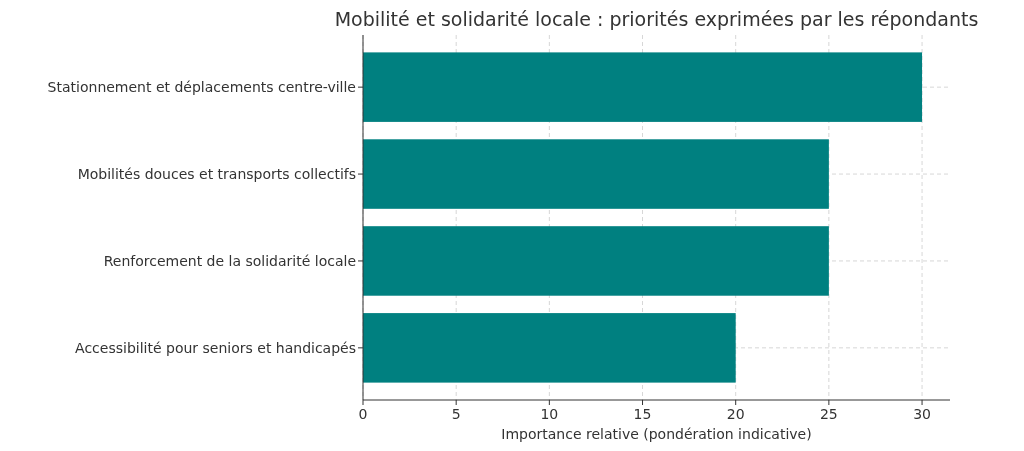  What do you see at coordinates (201, 87) in the screenshot?
I see `y-tick-label: Stationnement et déplacements centre-ville` at bounding box center [201, 87].